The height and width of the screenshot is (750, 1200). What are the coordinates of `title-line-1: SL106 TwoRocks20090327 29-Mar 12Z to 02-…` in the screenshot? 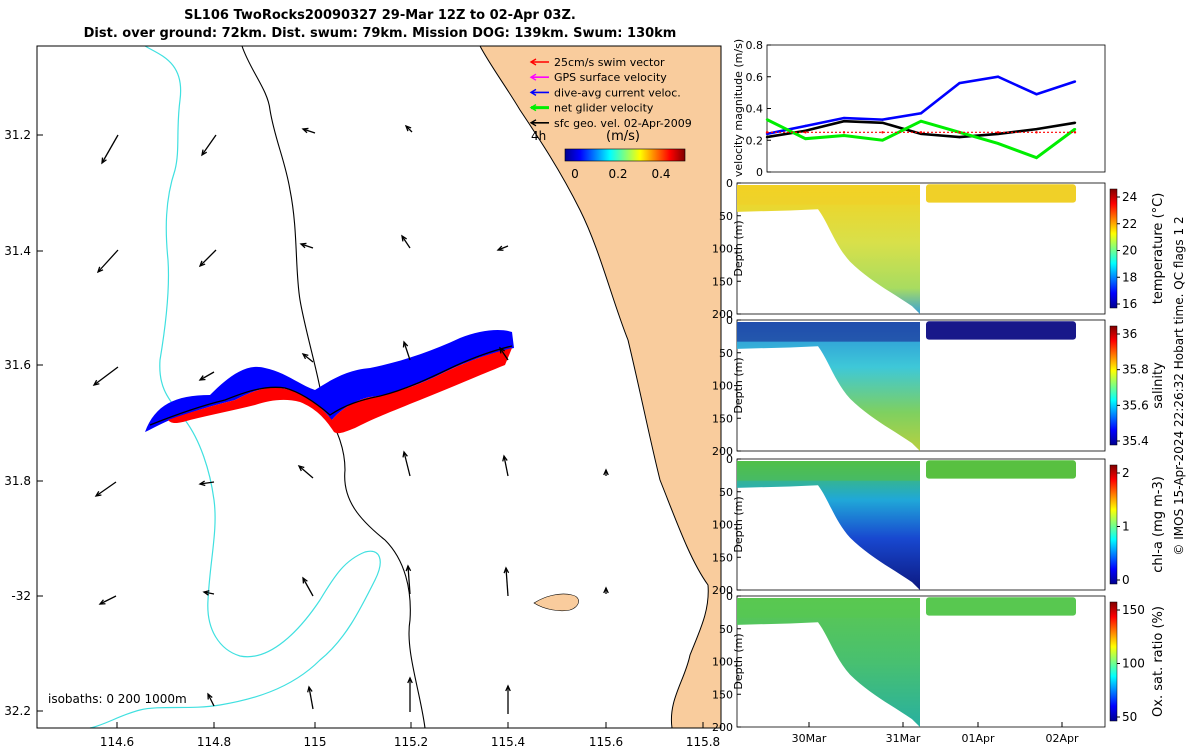 It's located at (380, 15).